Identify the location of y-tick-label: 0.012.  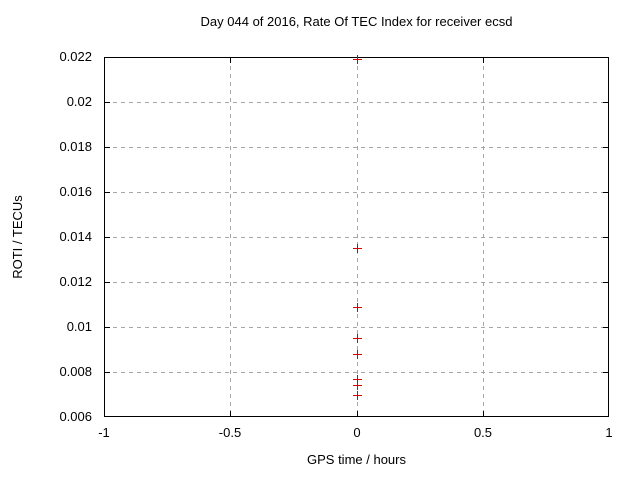
(75, 281).